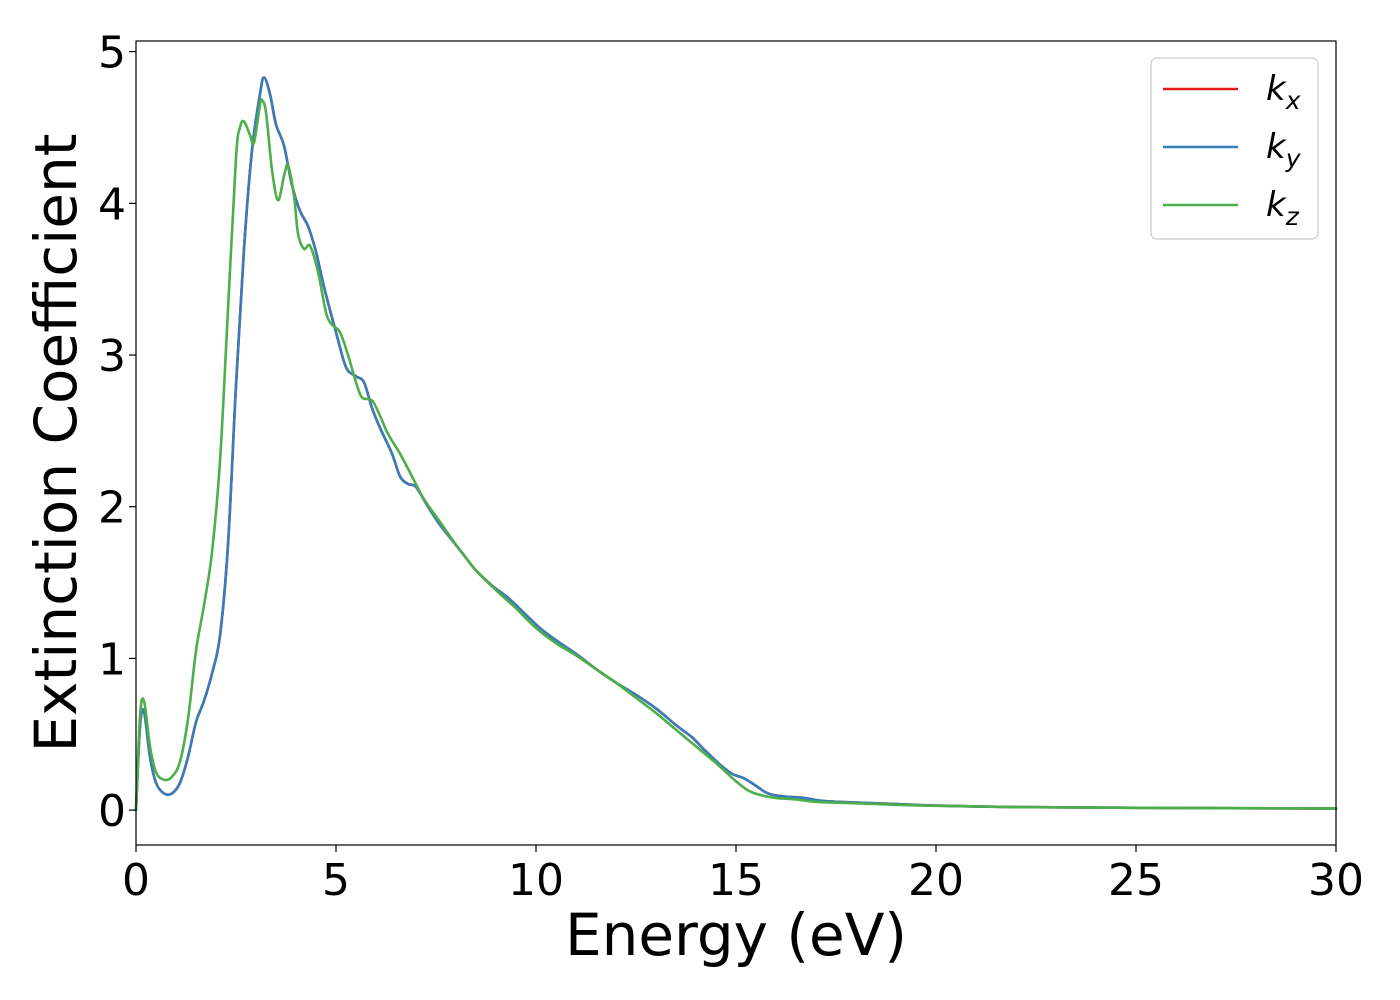 This screenshot has width=1400, height=1000. I want to click on y-tick-label: 3, so click(112, 356).